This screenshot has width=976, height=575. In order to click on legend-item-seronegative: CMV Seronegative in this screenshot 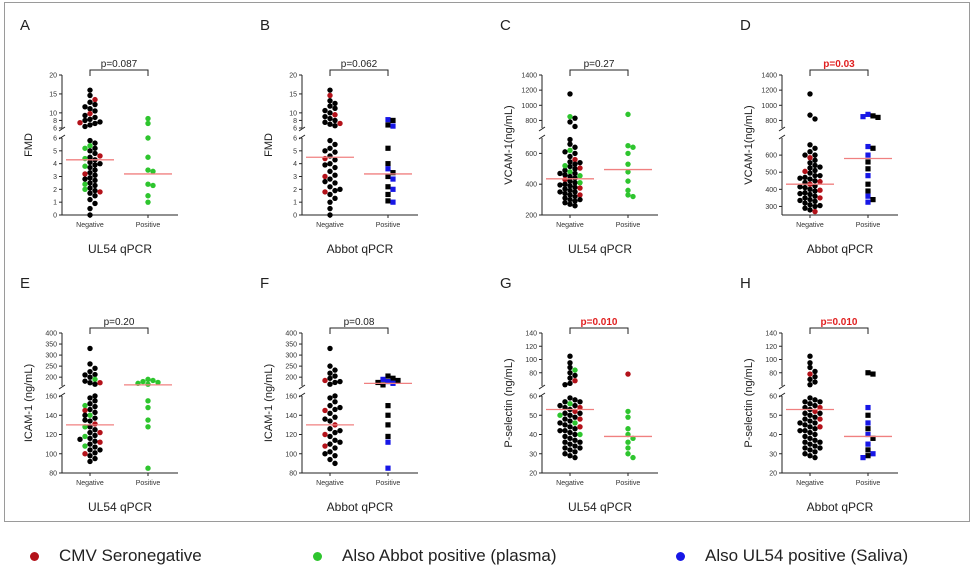, I will do `click(116, 556)`.